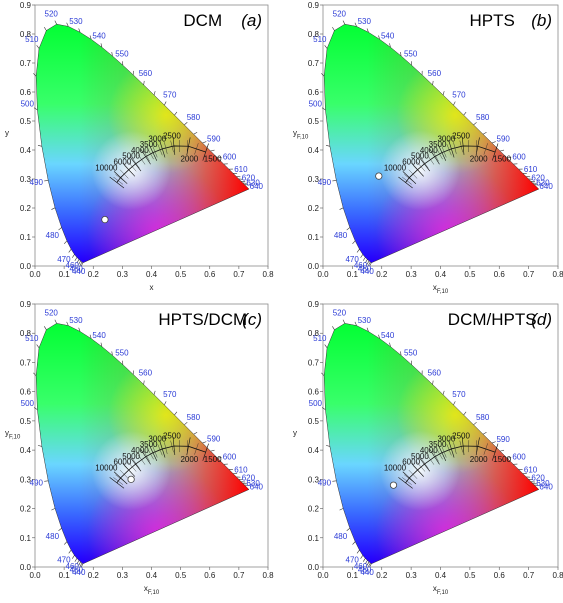 The height and width of the screenshot is (603, 563). Describe the element at coordinates (53, 536) in the screenshot. I see `wavelength-label: 480` at that location.